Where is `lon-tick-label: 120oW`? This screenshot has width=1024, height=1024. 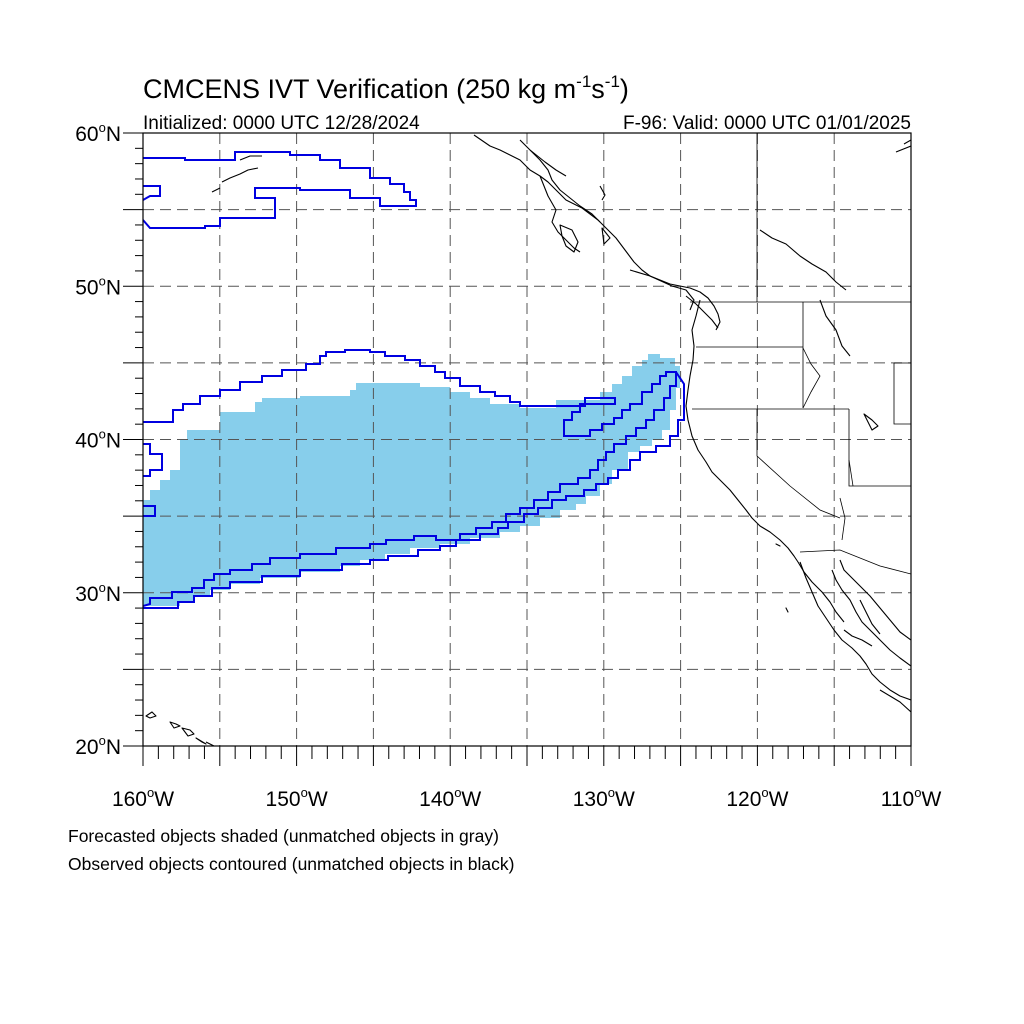 lon-tick-label: 120oW is located at coordinates (757, 798).